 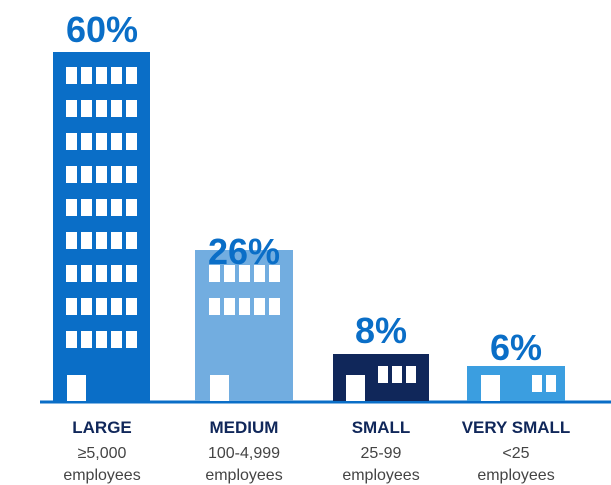 What do you see at coordinates (102, 427) in the screenshot?
I see `category-label: LARGE` at bounding box center [102, 427].